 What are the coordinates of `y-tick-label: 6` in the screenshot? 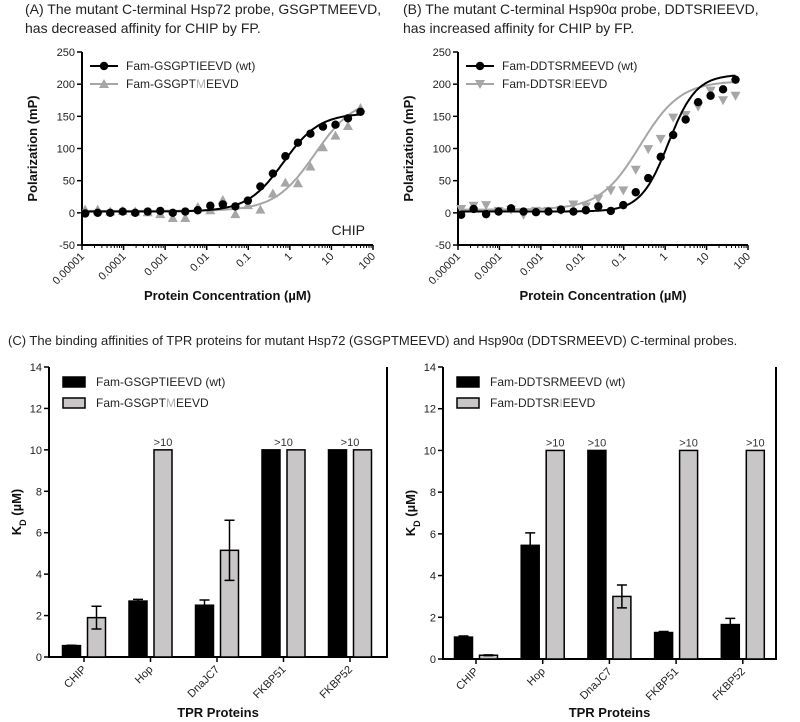 It's located at (433, 535).